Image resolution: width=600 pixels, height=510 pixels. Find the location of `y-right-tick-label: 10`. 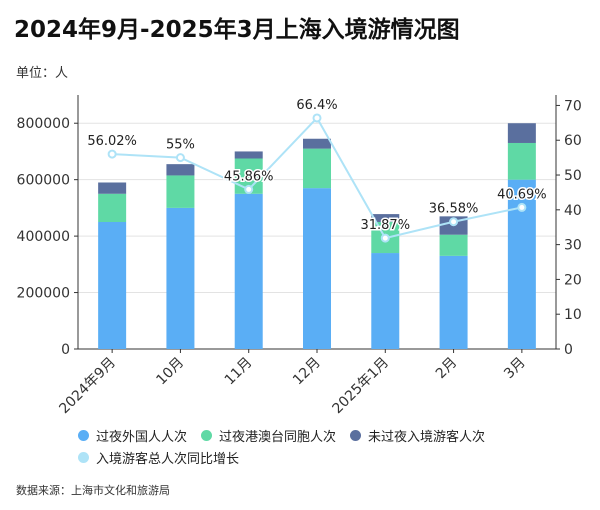

y-right-tick-label: 10 is located at coordinates (573, 315).